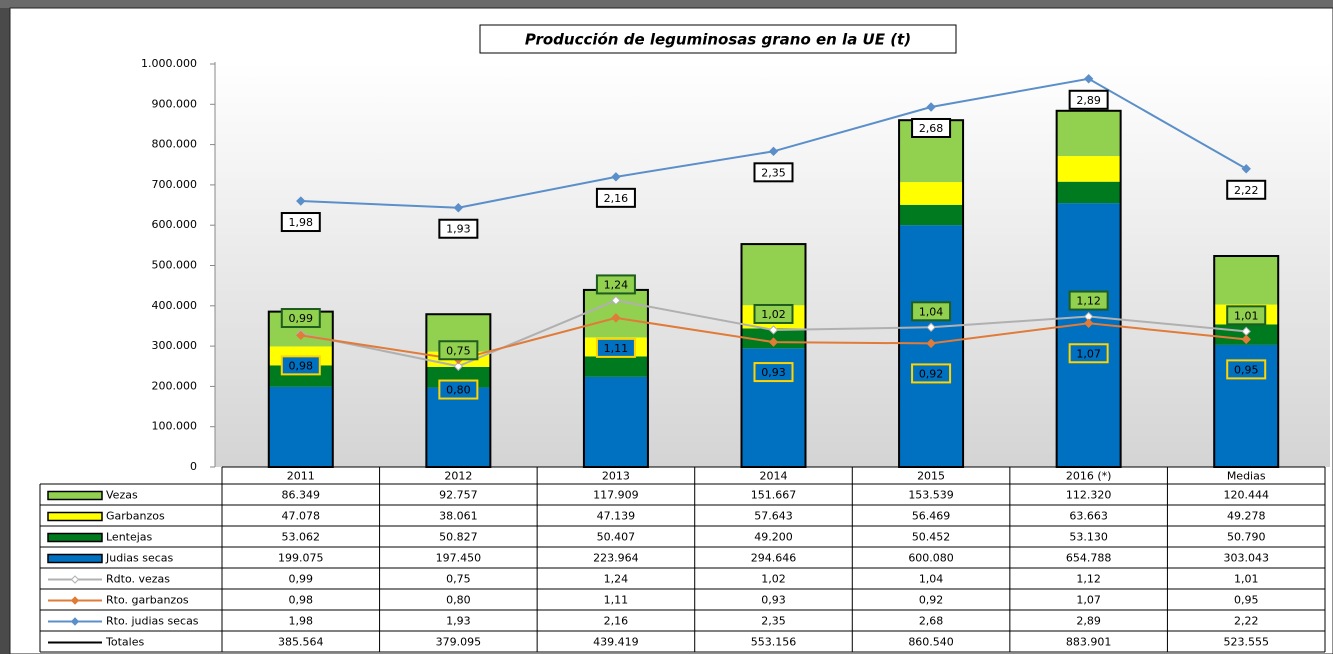  I want to click on table-cell: 47.139, so click(616, 516).